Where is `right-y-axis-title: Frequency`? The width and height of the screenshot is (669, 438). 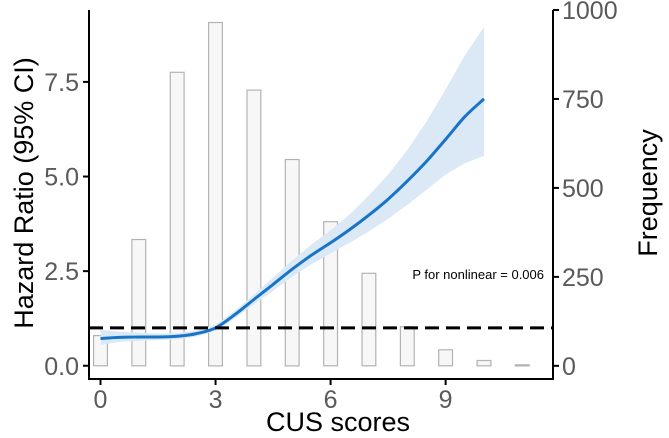 right-y-axis-title: Frequency is located at coordinates (648, 193).